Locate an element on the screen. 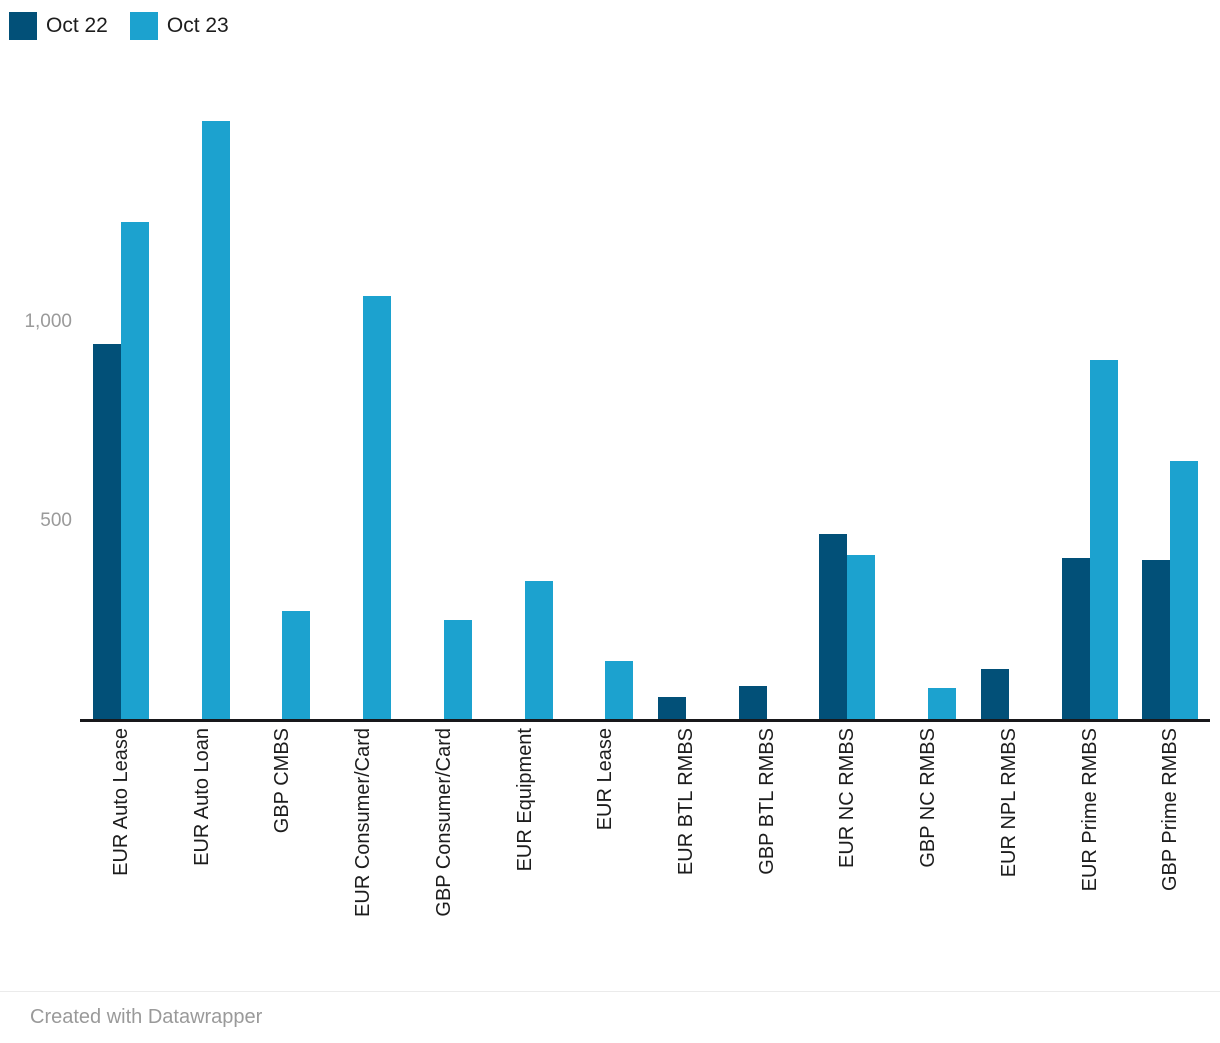 This screenshot has width=1220, height=1043. x-label-gbp-prime-rmbs: GBP Prime RMBS is located at coordinates (1170, 809).